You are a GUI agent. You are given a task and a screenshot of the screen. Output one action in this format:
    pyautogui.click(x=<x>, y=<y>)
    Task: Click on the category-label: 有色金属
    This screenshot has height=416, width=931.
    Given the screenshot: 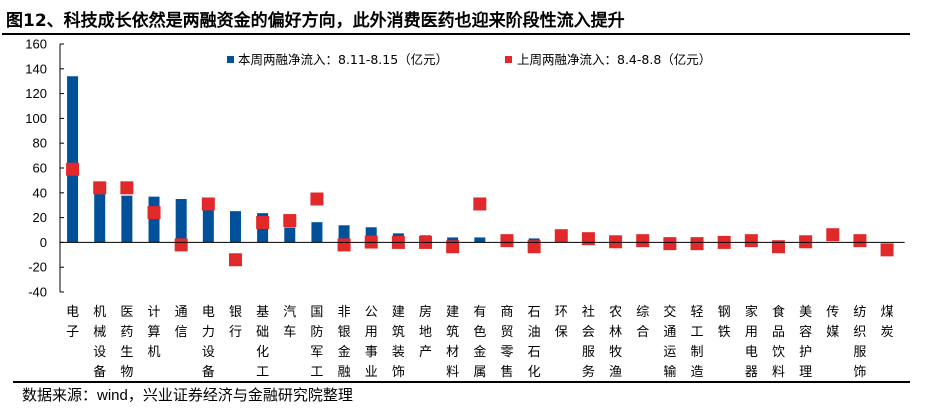 What is the action you would take?
    pyautogui.click(x=479, y=342)
    